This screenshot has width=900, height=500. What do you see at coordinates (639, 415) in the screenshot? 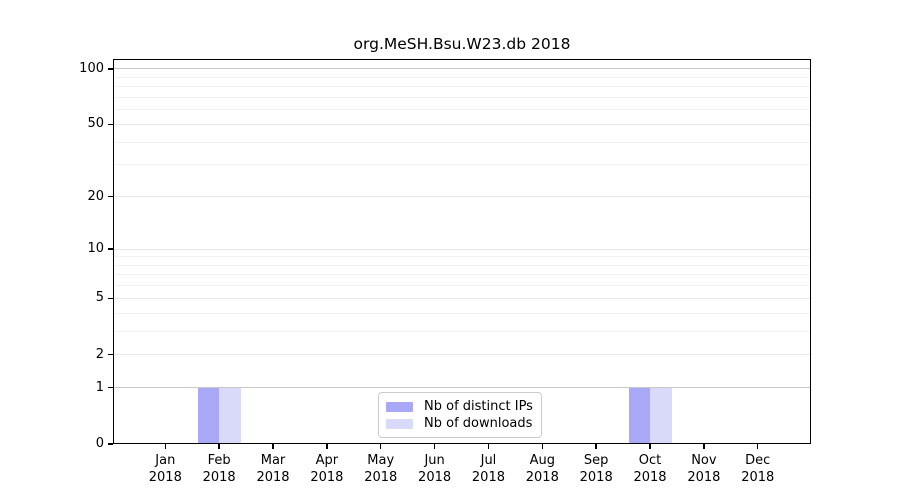
I see `bar-distinct-ips-oct` at bounding box center [639, 415].